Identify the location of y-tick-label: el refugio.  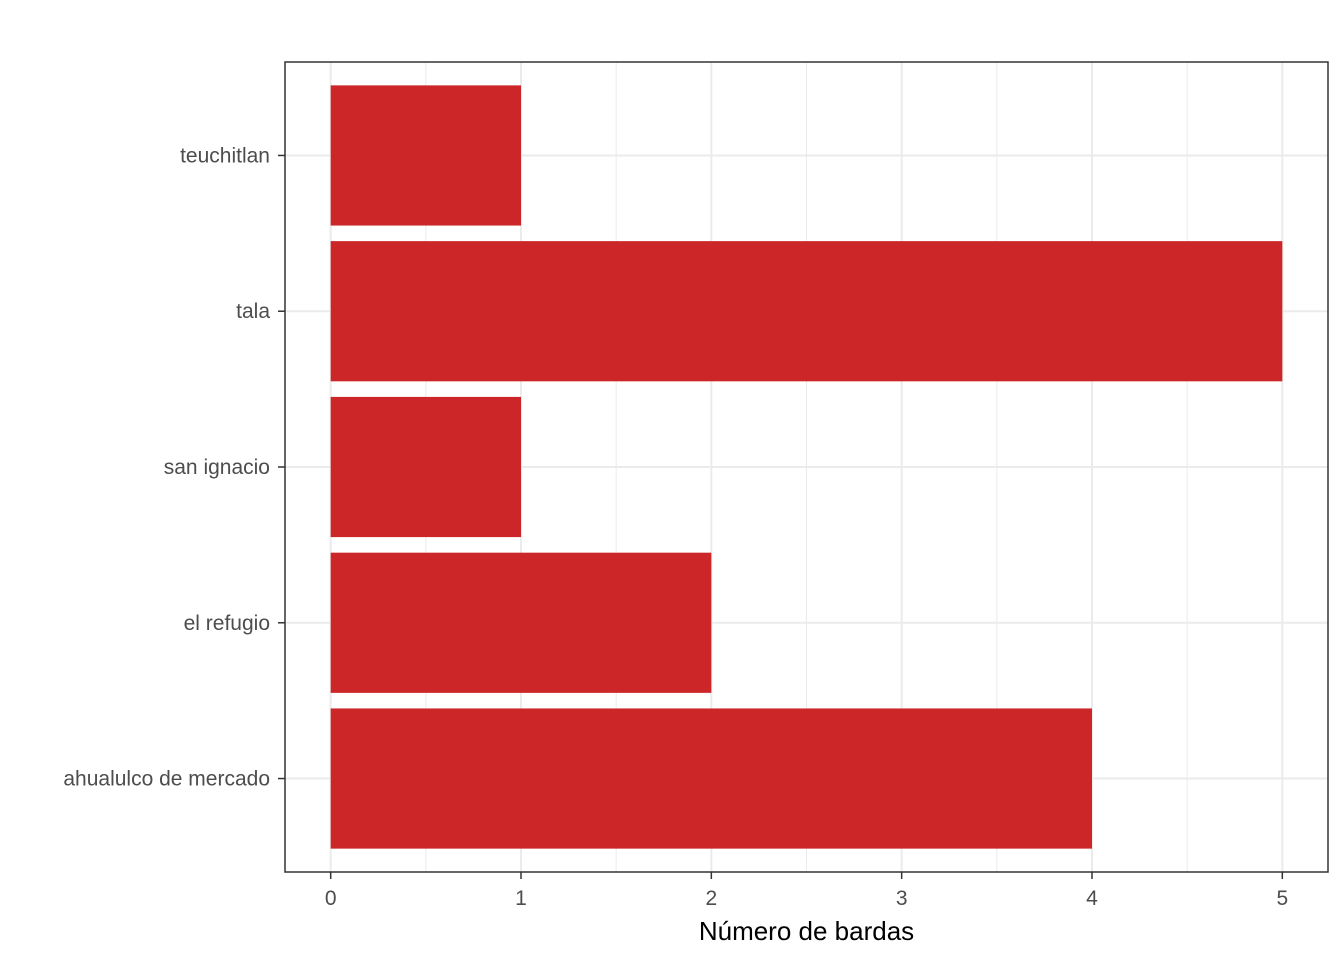
(227, 623).